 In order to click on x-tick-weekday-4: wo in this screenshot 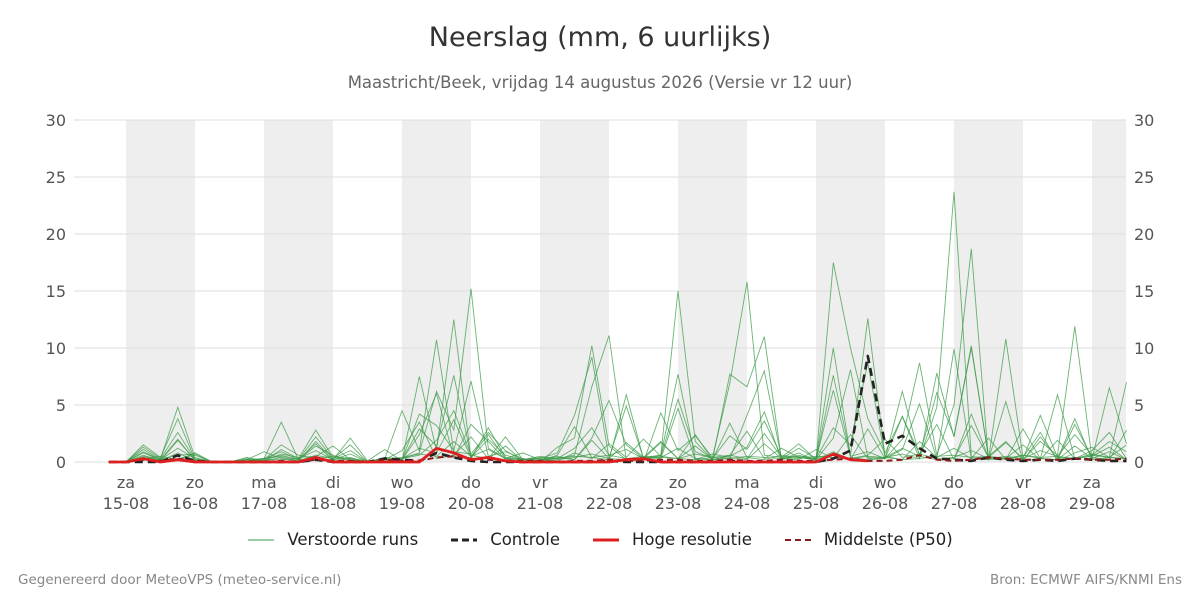, I will do `click(402, 482)`.